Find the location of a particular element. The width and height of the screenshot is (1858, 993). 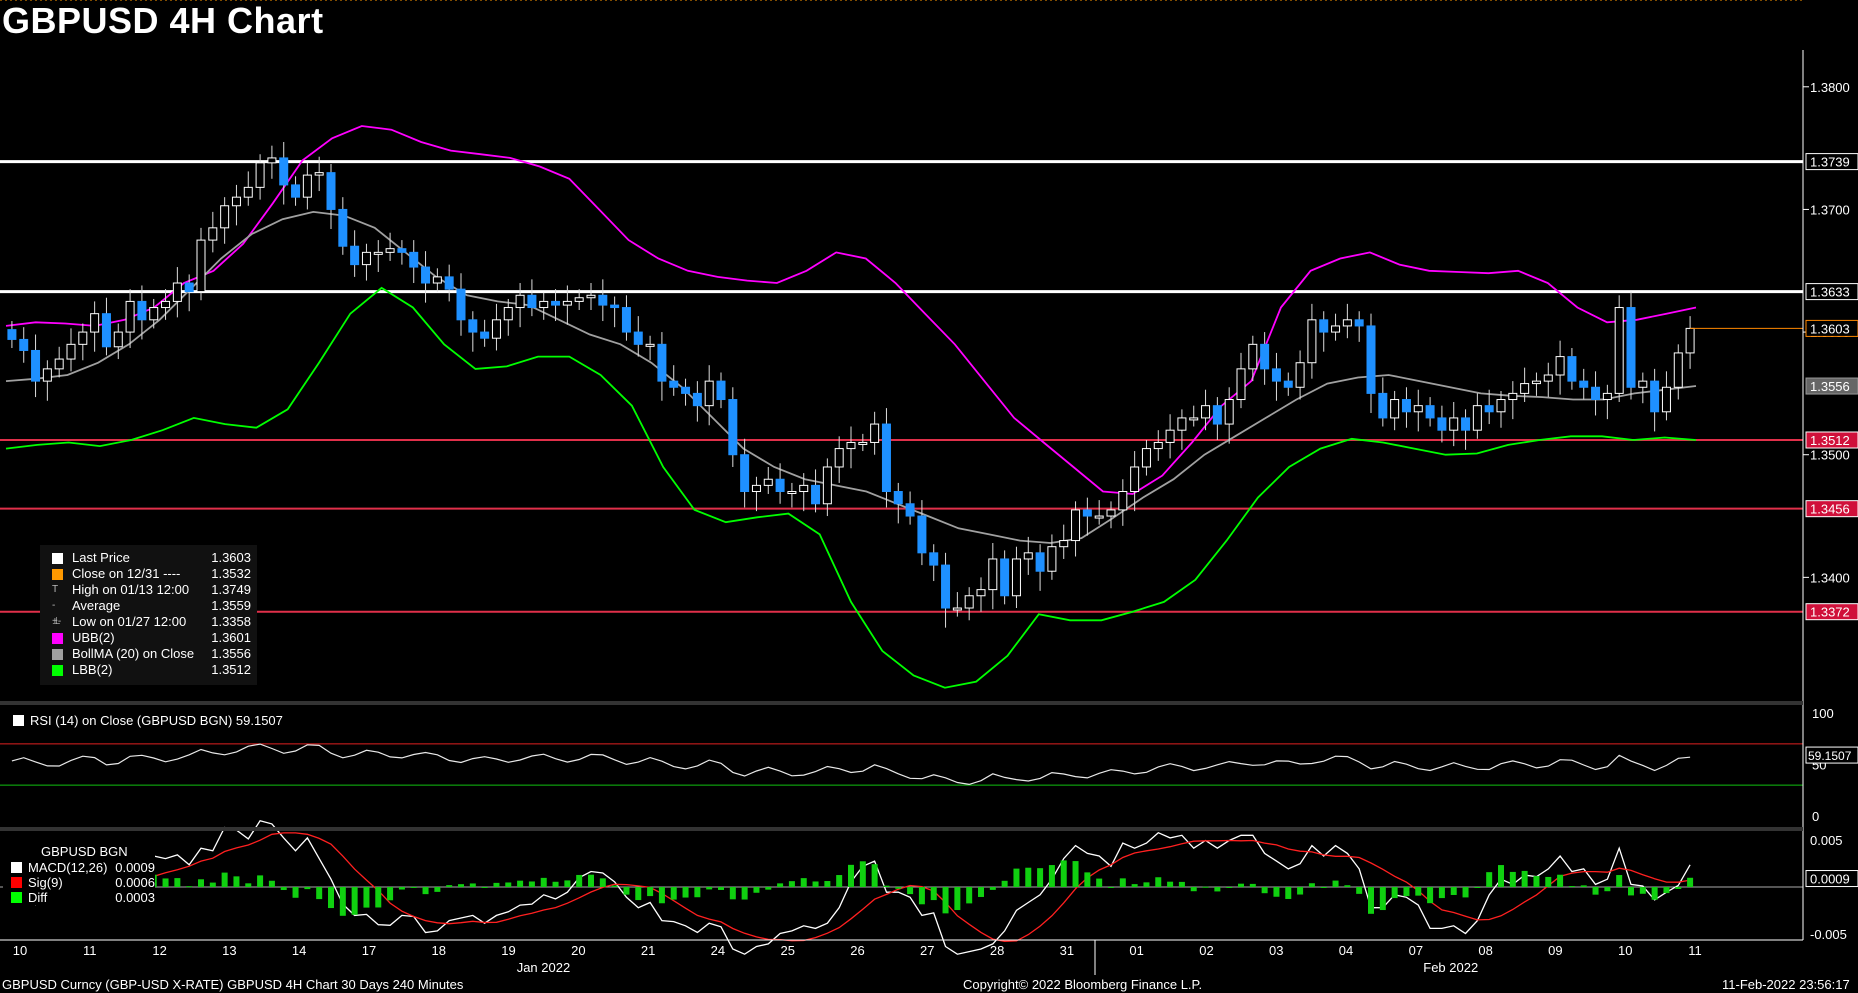

level-label-1.3456: 1.3456 is located at coordinates (1831, 509).